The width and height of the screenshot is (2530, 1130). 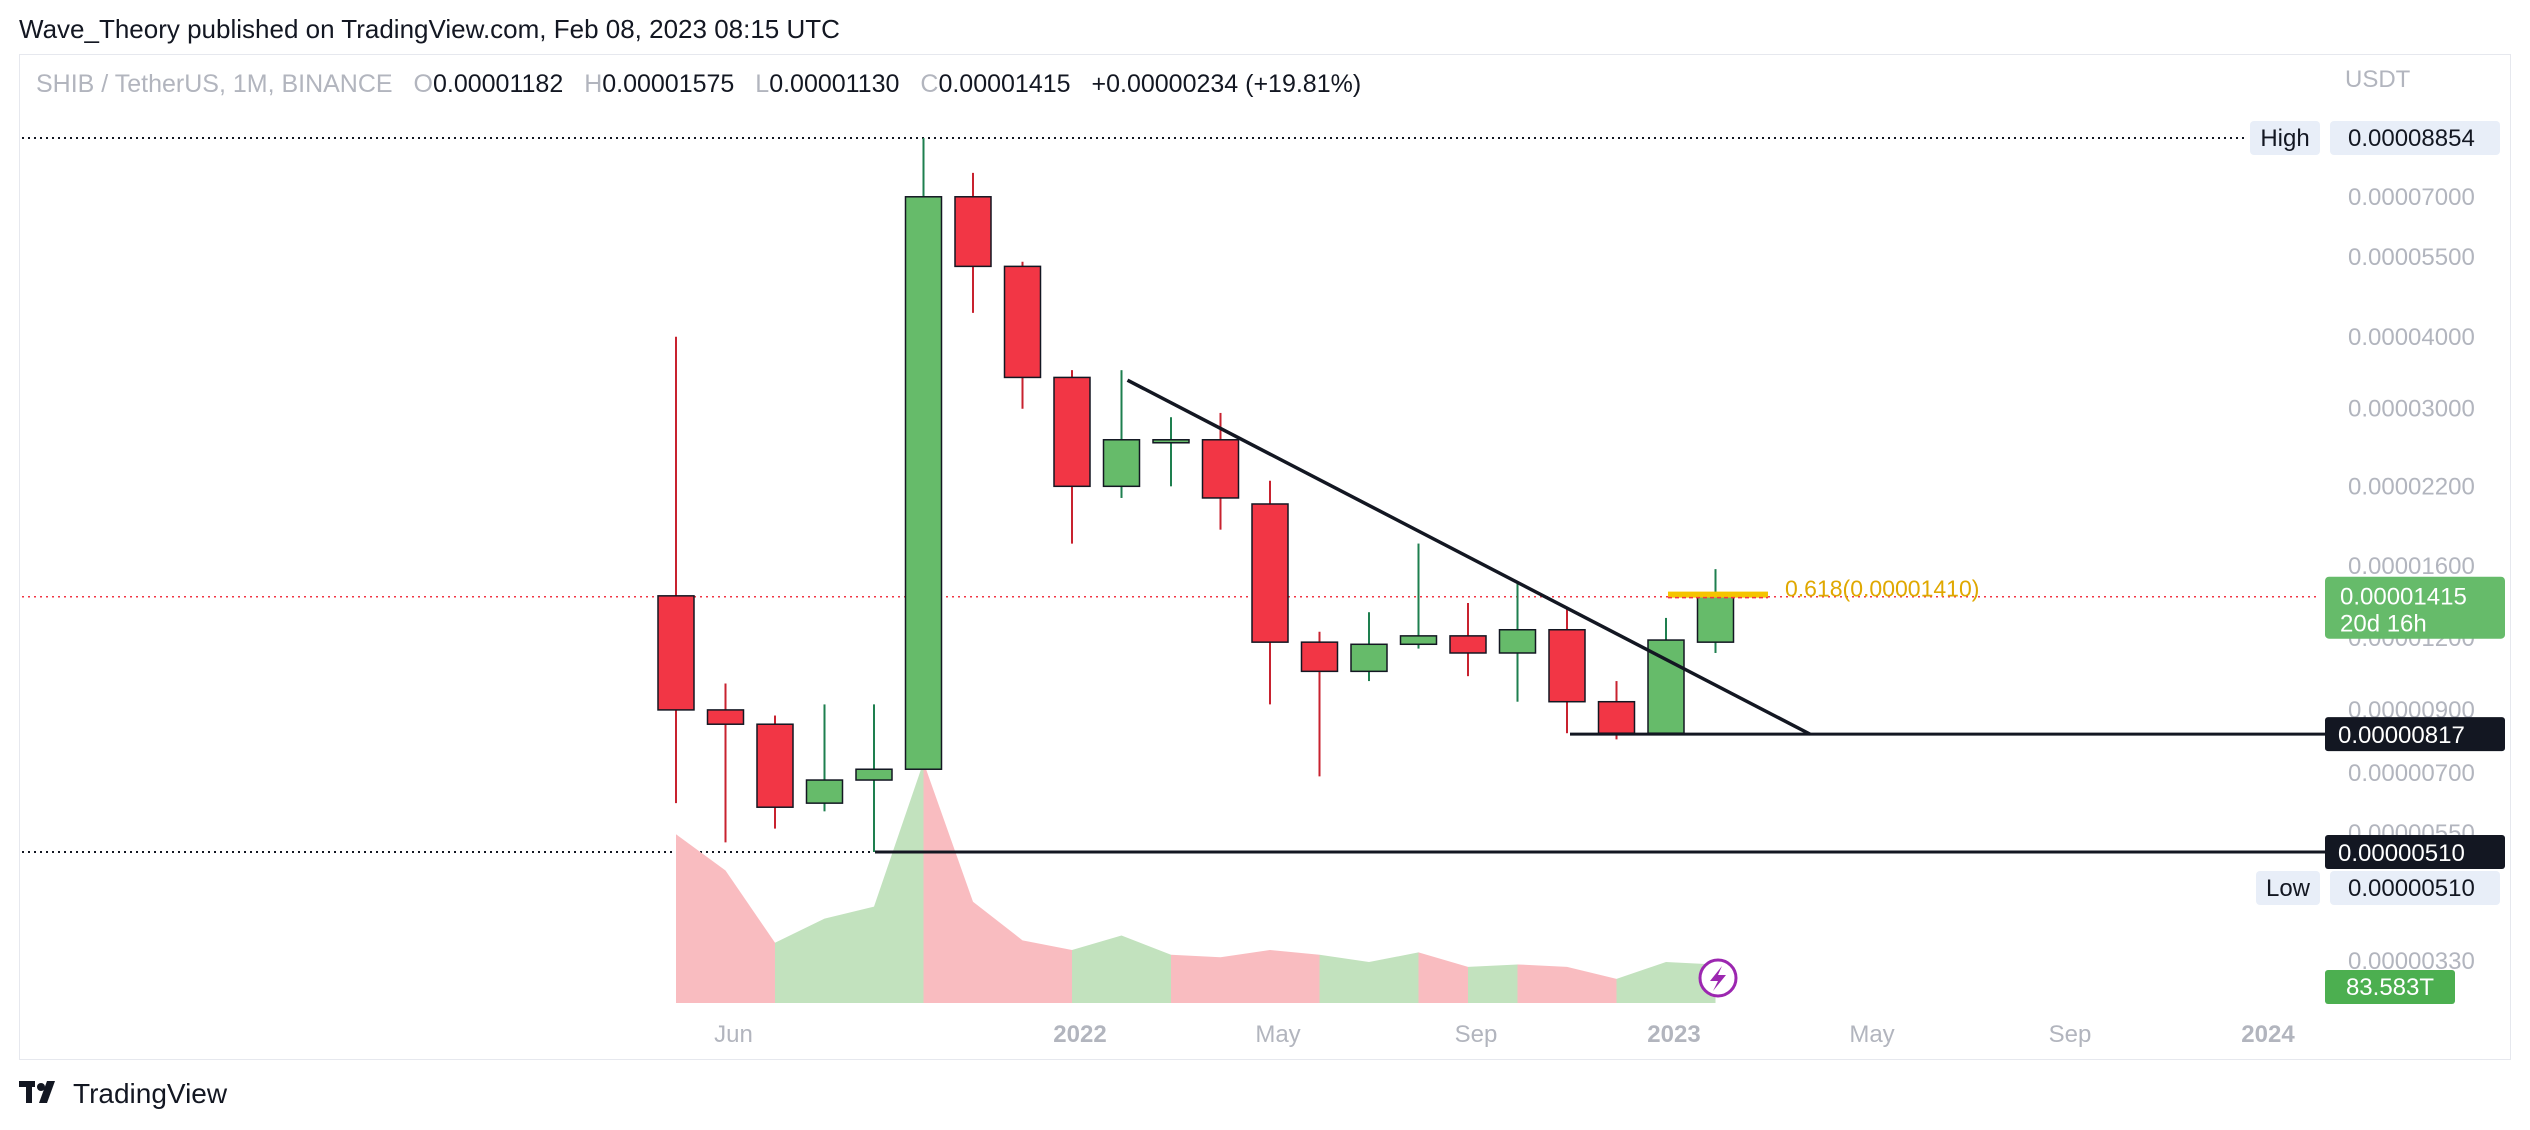 I want to click on low-tag-label: Low, so click(x=2288, y=888).